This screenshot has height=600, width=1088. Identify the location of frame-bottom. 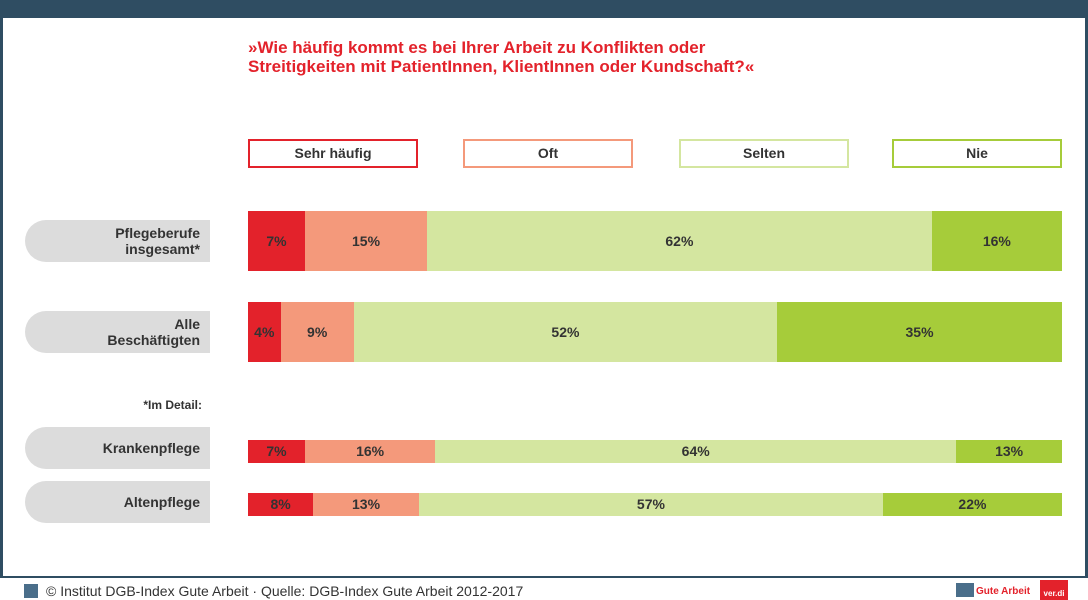
(544, 577).